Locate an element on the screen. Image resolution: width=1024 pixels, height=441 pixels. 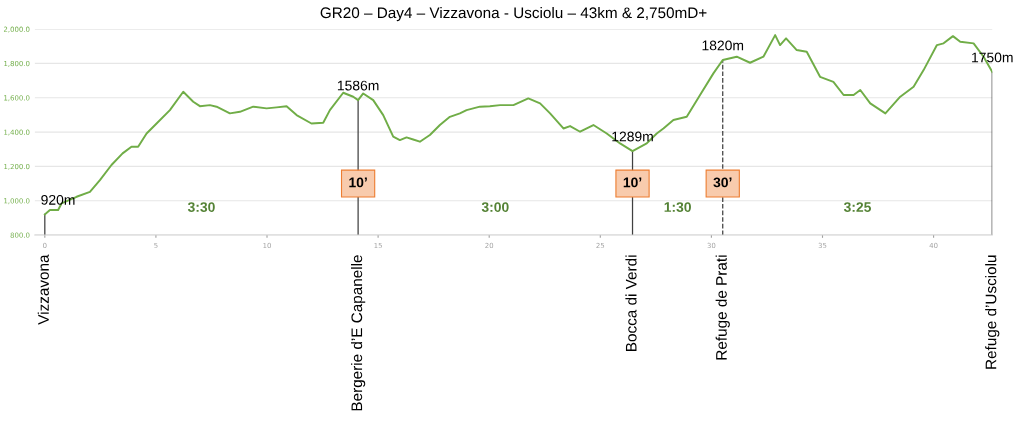
annotation: 1289m is located at coordinates (632, 136).